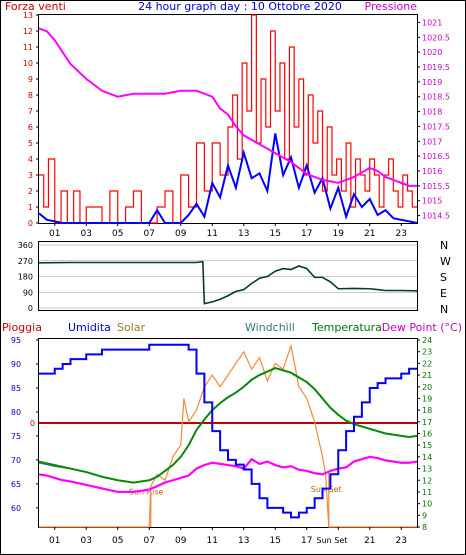  Describe the element at coordinates (30, 191) in the screenshot. I see `wind-y-tick-label: 2` at that location.